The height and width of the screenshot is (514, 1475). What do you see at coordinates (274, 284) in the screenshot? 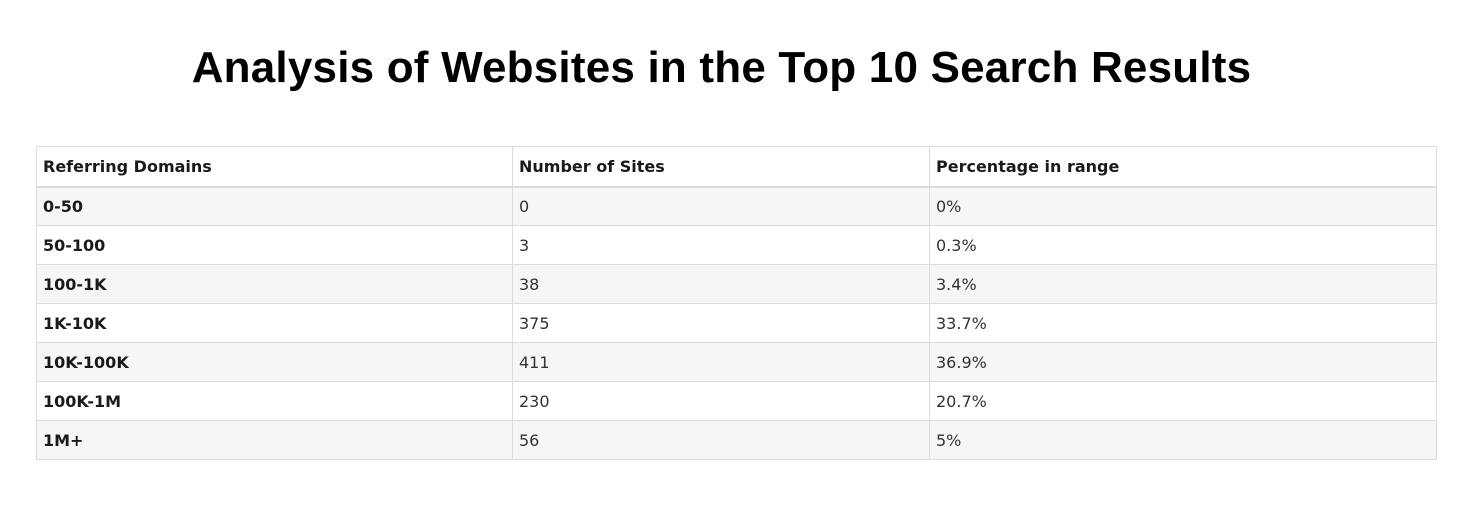
I see `range-cell: 100-1K` at bounding box center [274, 284].